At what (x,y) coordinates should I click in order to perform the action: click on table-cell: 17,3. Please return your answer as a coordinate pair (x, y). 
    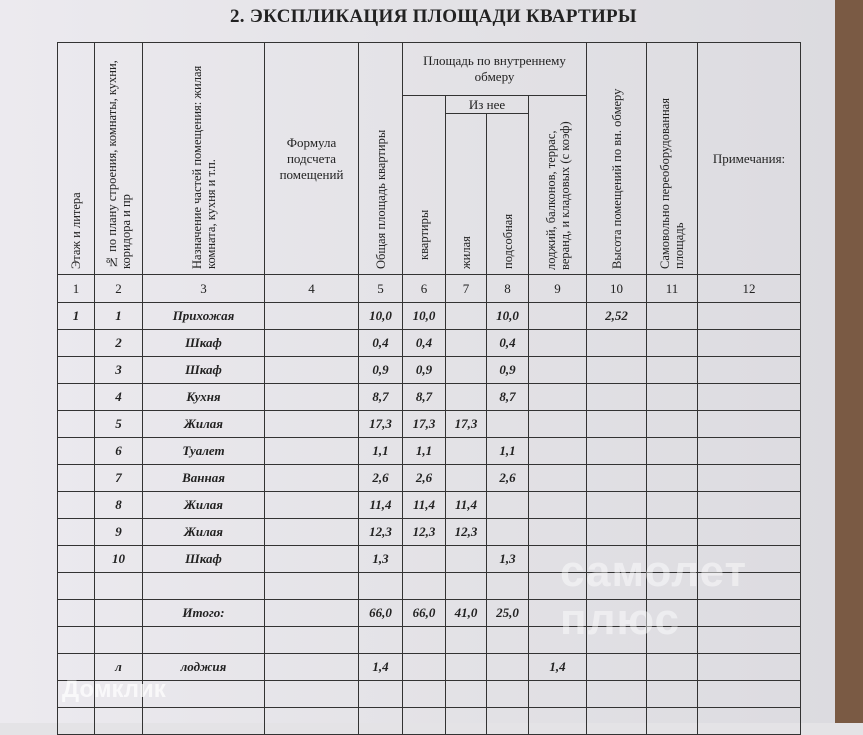
    Looking at the image, I should click on (424, 424).